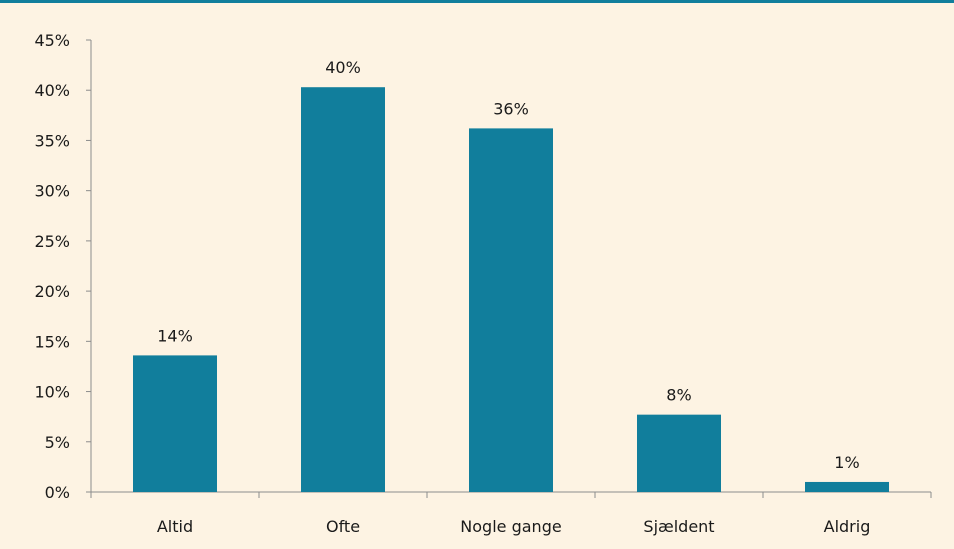  What do you see at coordinates (175, 526) in the screenshot?
I see `category-label: Altid` at bounding box center [175, 526].